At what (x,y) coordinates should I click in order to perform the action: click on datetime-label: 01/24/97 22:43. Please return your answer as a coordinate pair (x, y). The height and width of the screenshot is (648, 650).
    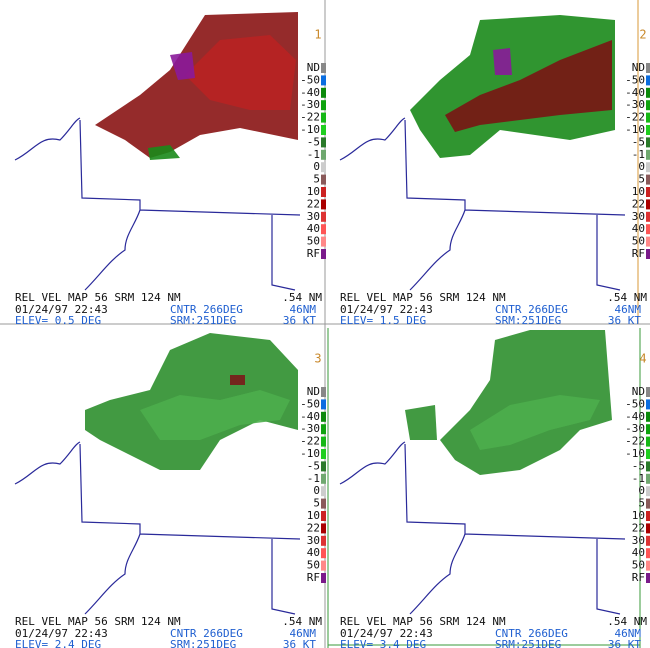
    Looking at the image, I should click on (386, 633).